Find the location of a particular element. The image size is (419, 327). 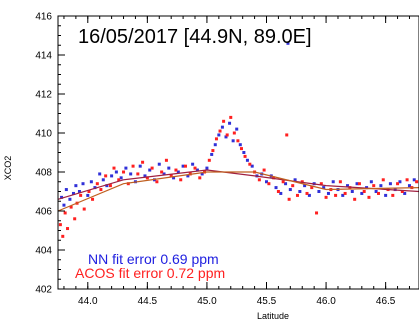

y-tick-label: 416 is located at coordinates (43, 17).